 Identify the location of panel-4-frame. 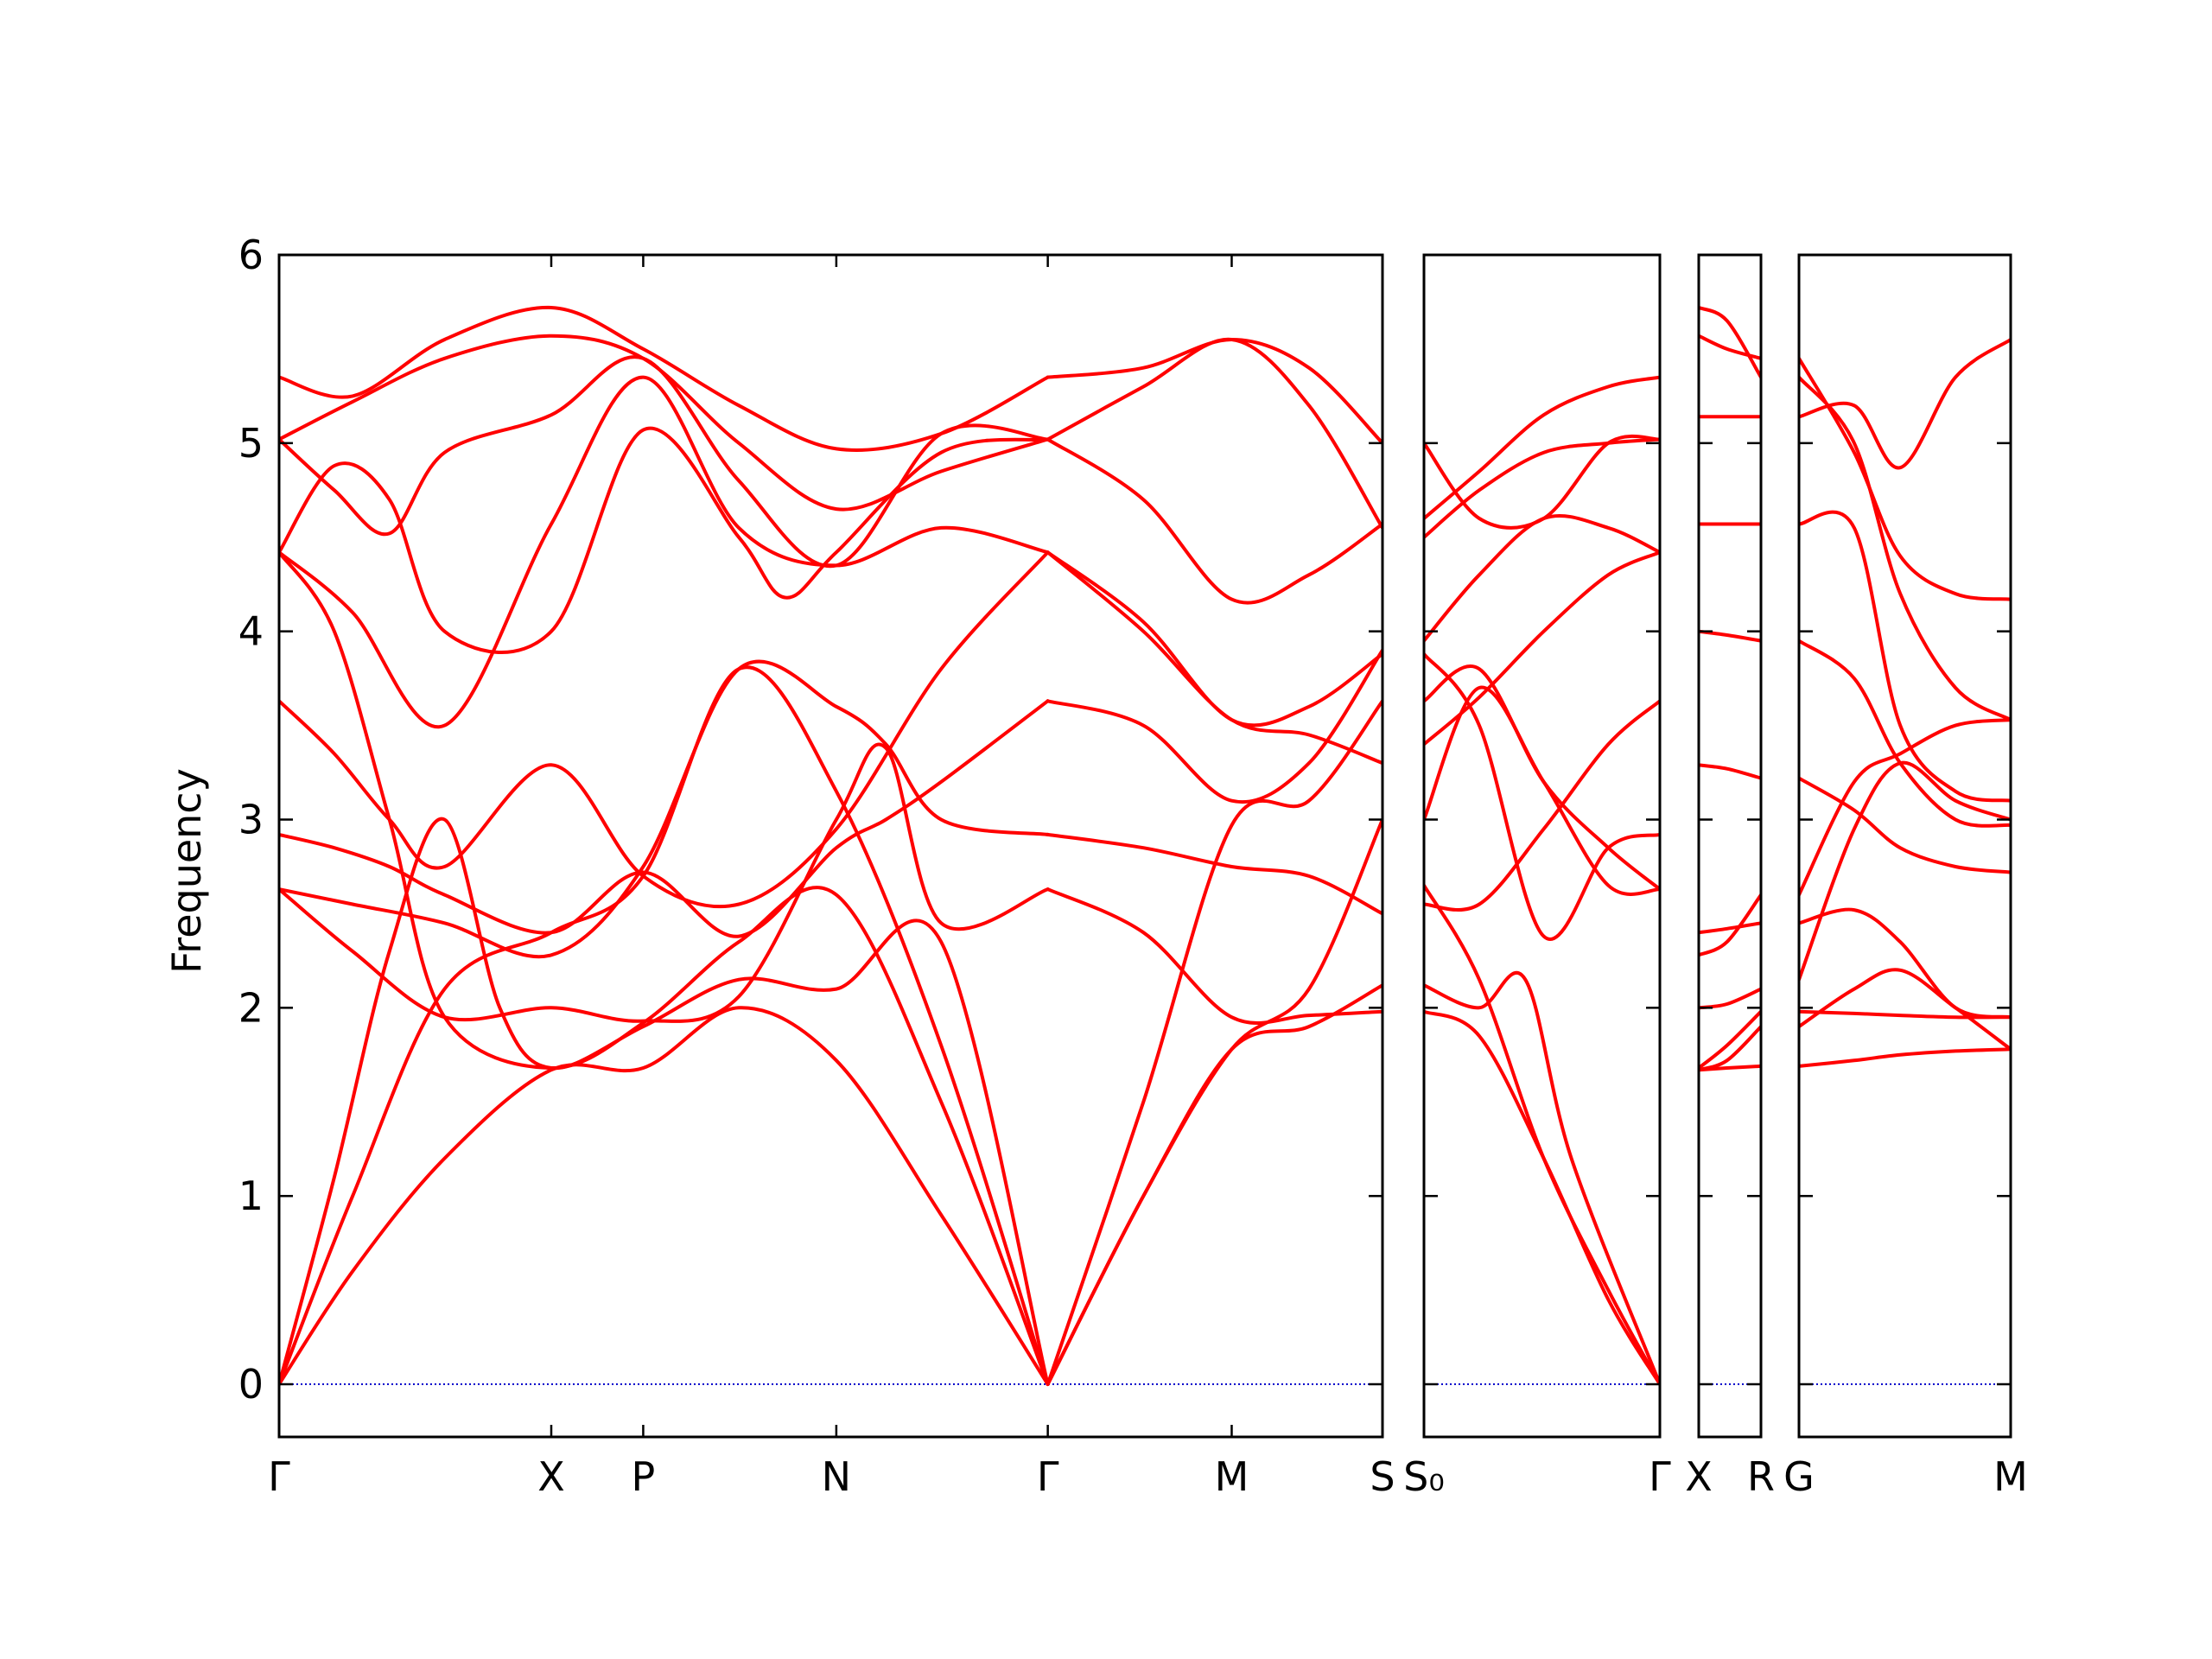
(1904, 846).